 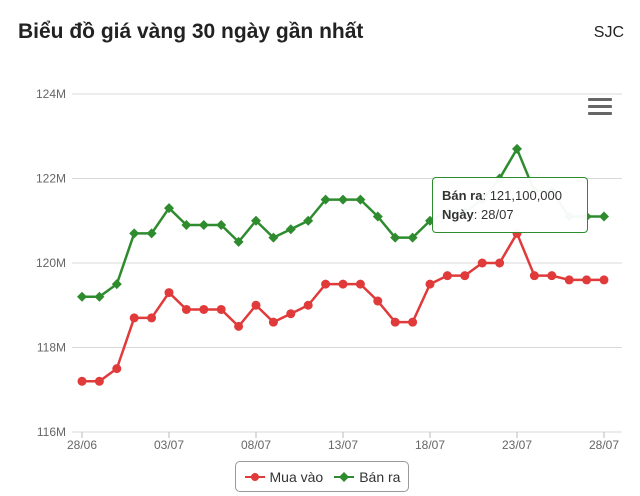 What do you see at coordinates (254, 476) in the screenshot?
I see `legend-buy-marker-icon` at bounding box center [254, 476].